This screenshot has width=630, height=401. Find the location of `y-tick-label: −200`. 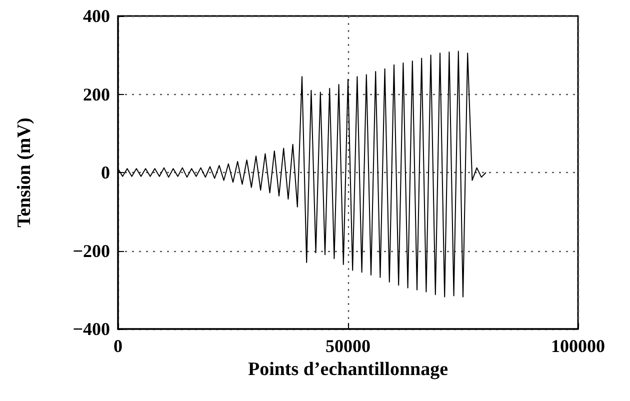

y-tick-label: −200 is located at coordinates (91, 250).